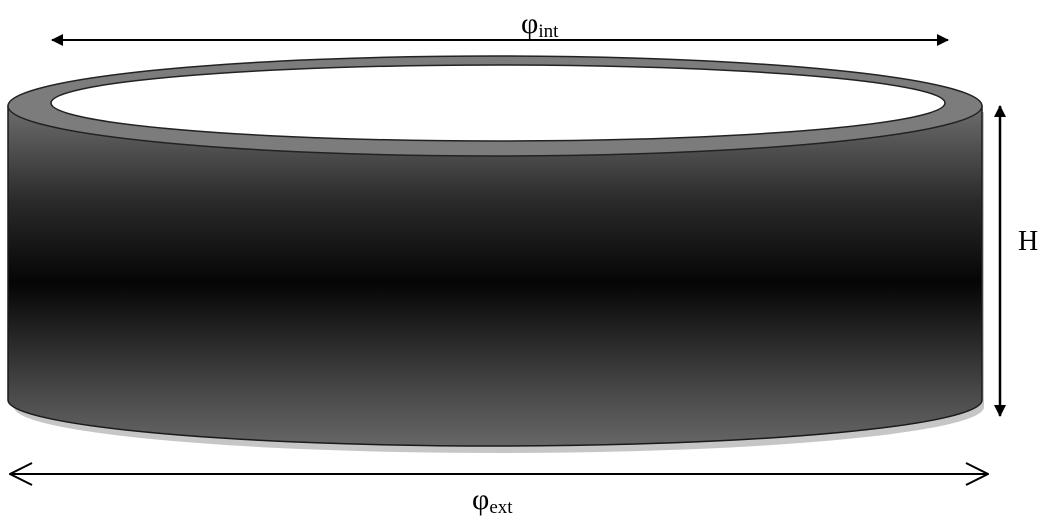  Describe the element at coordinates (501, 507) in the screenshot. I see `outer-diameter-subscript: ext` at that location.